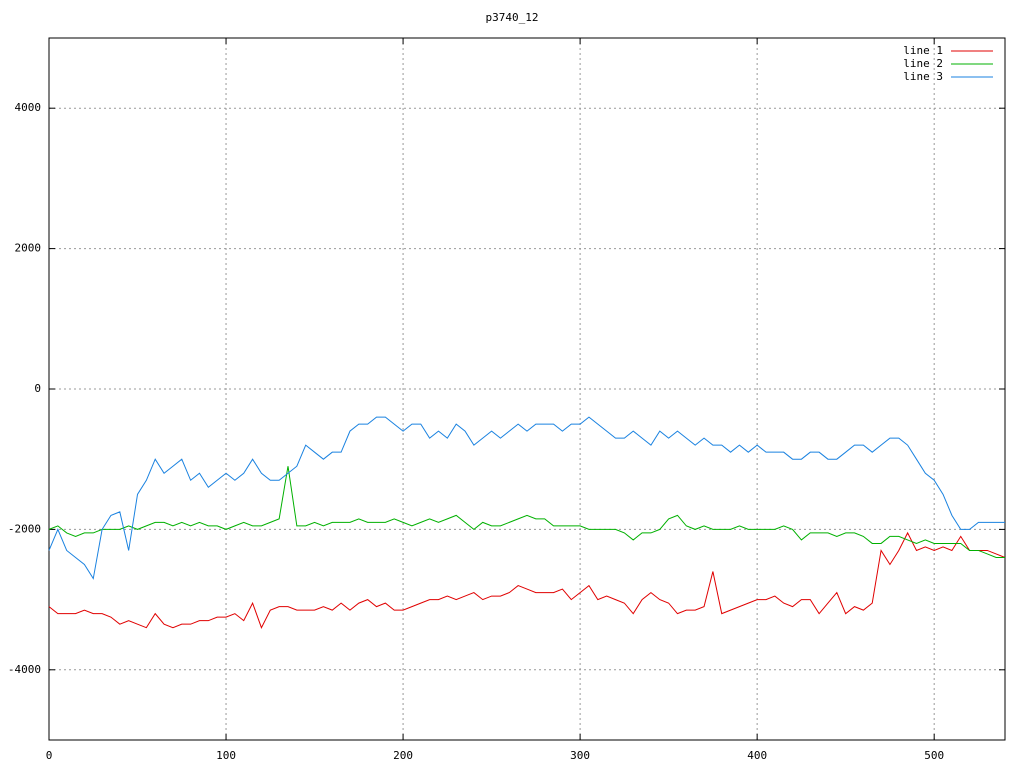 Image resolution: width=1024 pixels, height=768 pixels. What do you see at coordinates (28, 248) in the screenshot?
I see `y-tick-label: 2000` at bounding box center [28, 248].